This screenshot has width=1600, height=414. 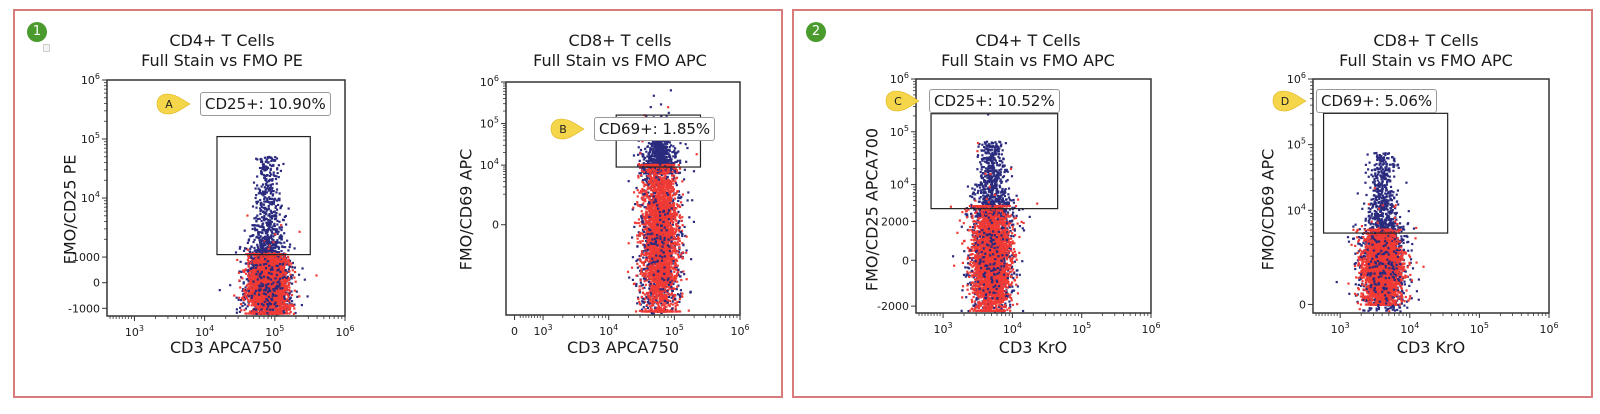 I want to click on gate-tag-marker: A, so click(x=174, y=104).